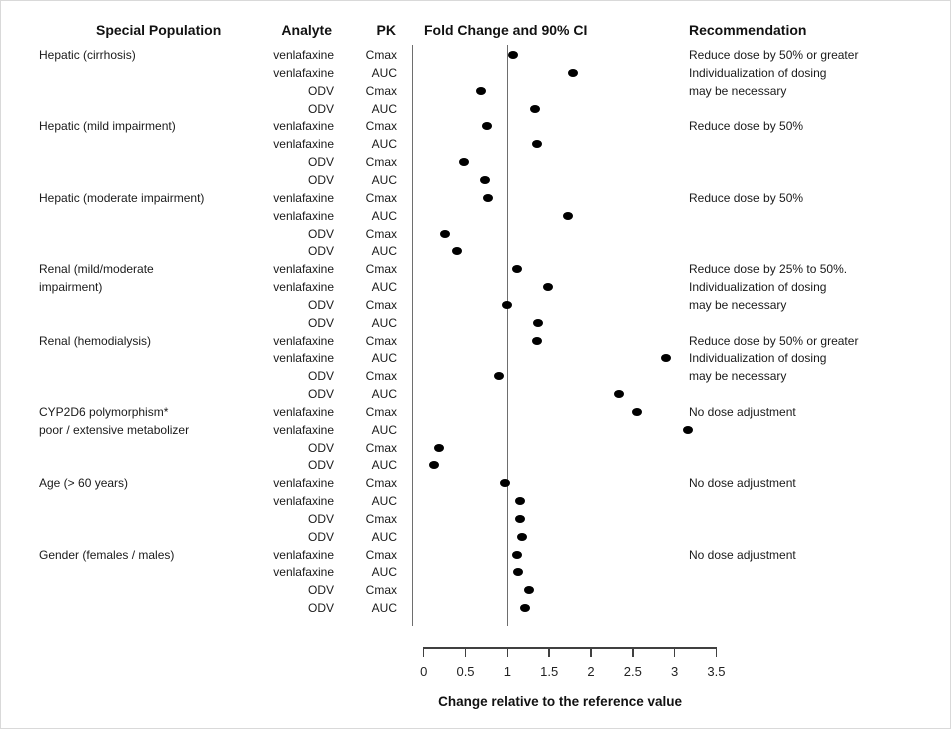  What do you see at coordinates (507, 671) in the screenshot?
I see `x-axis-tick-label: 1` at bounding box center [507, 671].